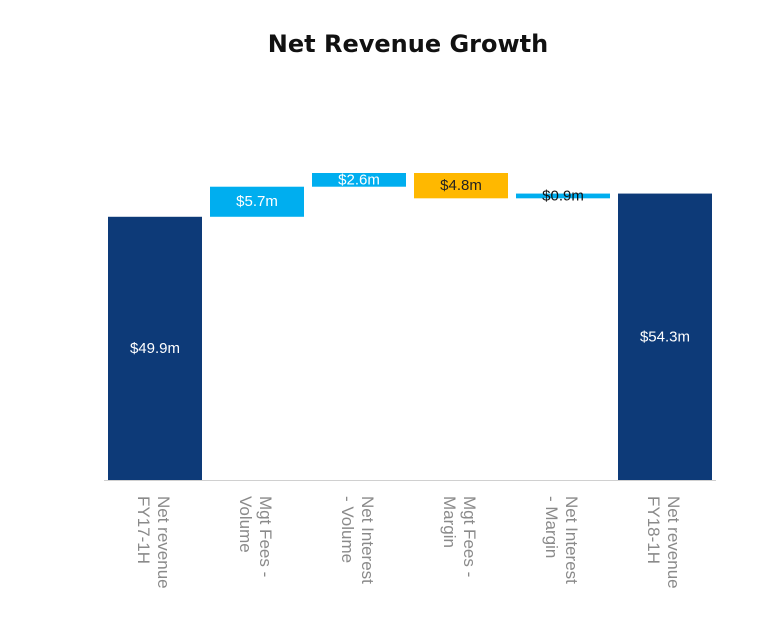  Describe the element at coordinates (653, 530) in the screenshot. I see `x-tick-label-line: FY18-1H` at that location.